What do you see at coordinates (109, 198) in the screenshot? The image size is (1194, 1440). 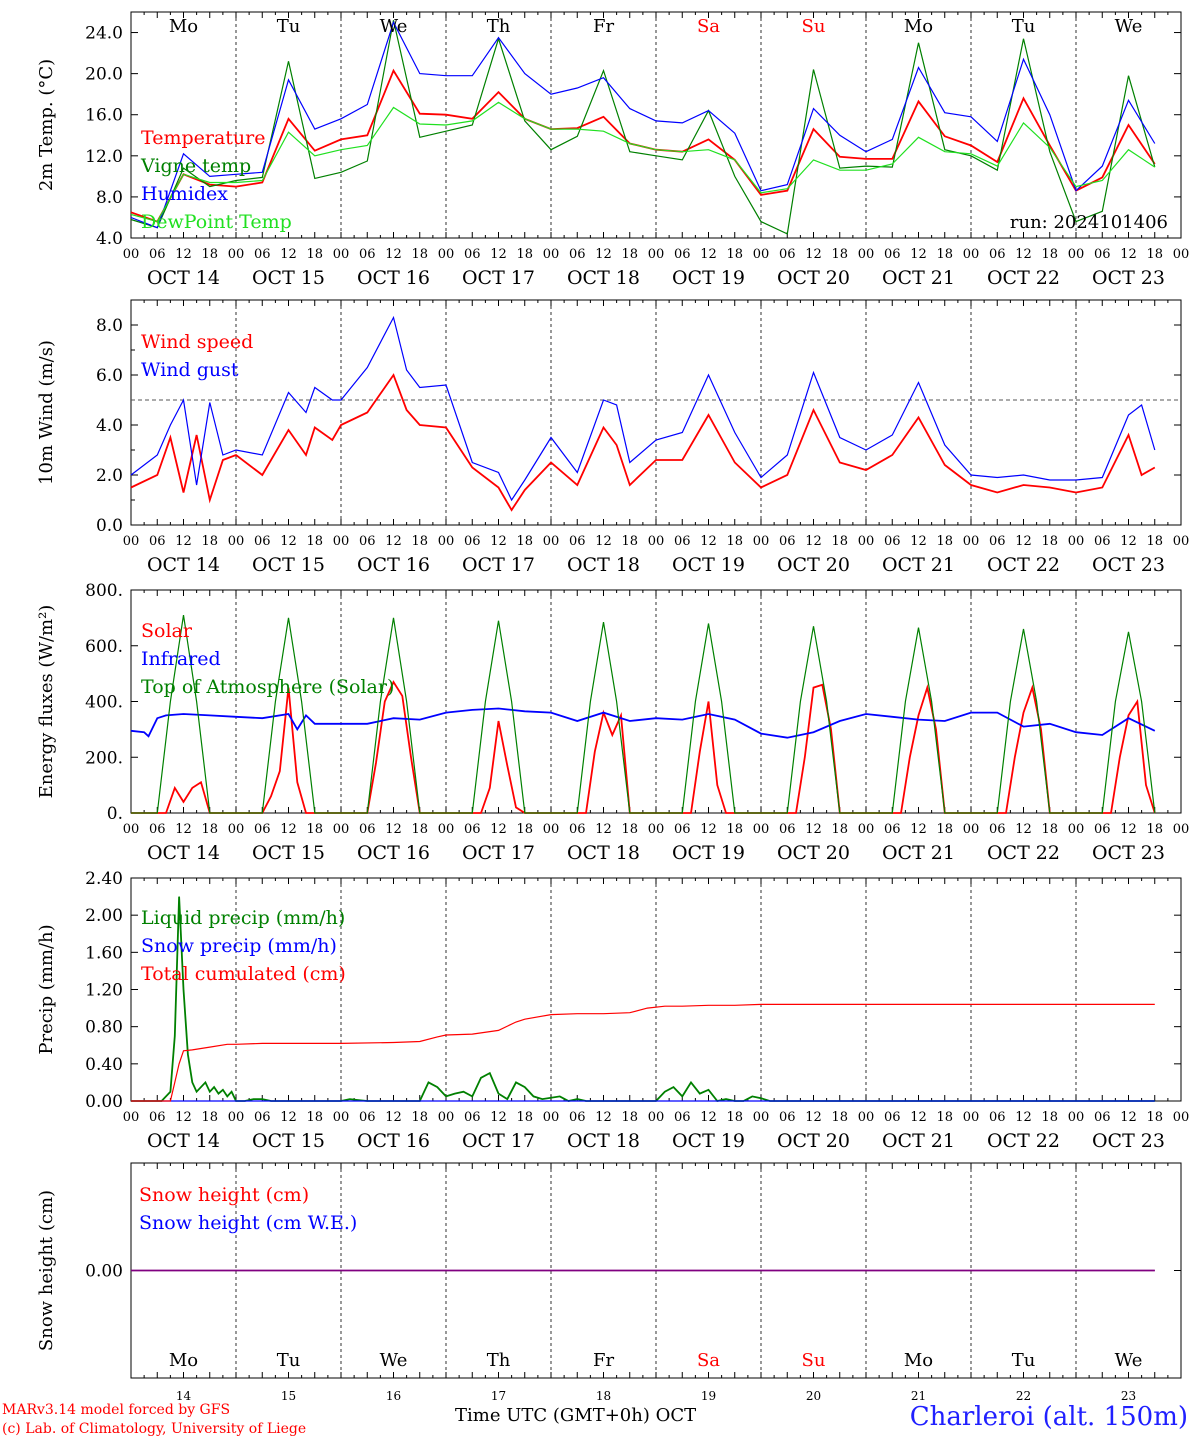 I see `y-tick-label: 8.0` at bounding box center [109, 198].